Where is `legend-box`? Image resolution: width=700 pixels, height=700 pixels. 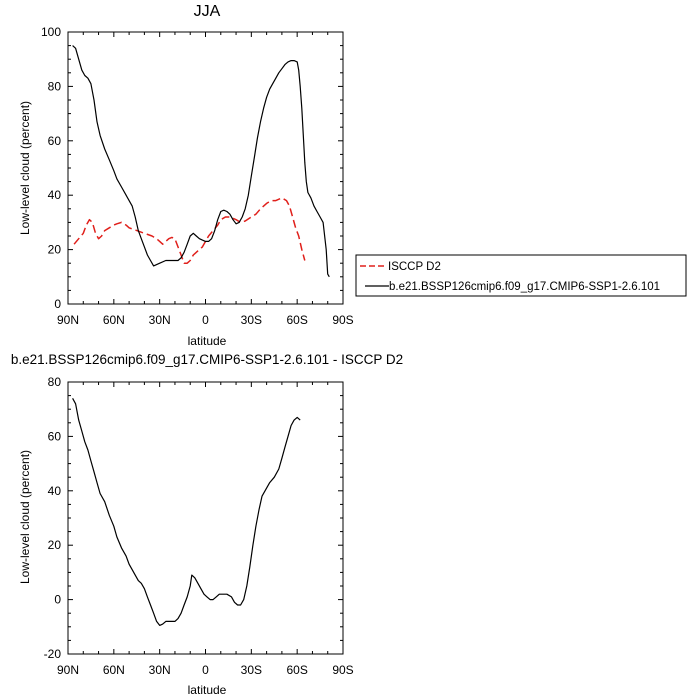
legend-box is located at coordinates (521, 275).